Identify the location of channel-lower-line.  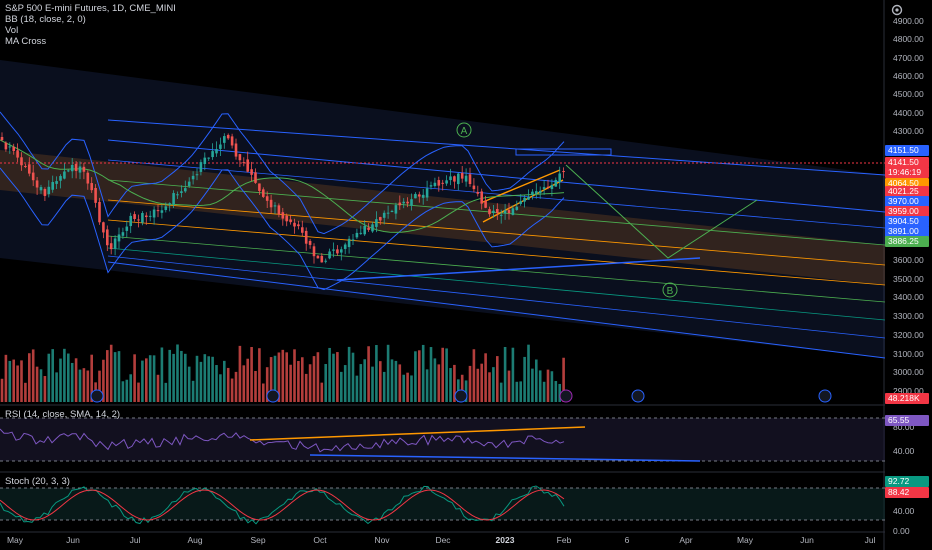
(496, 310).